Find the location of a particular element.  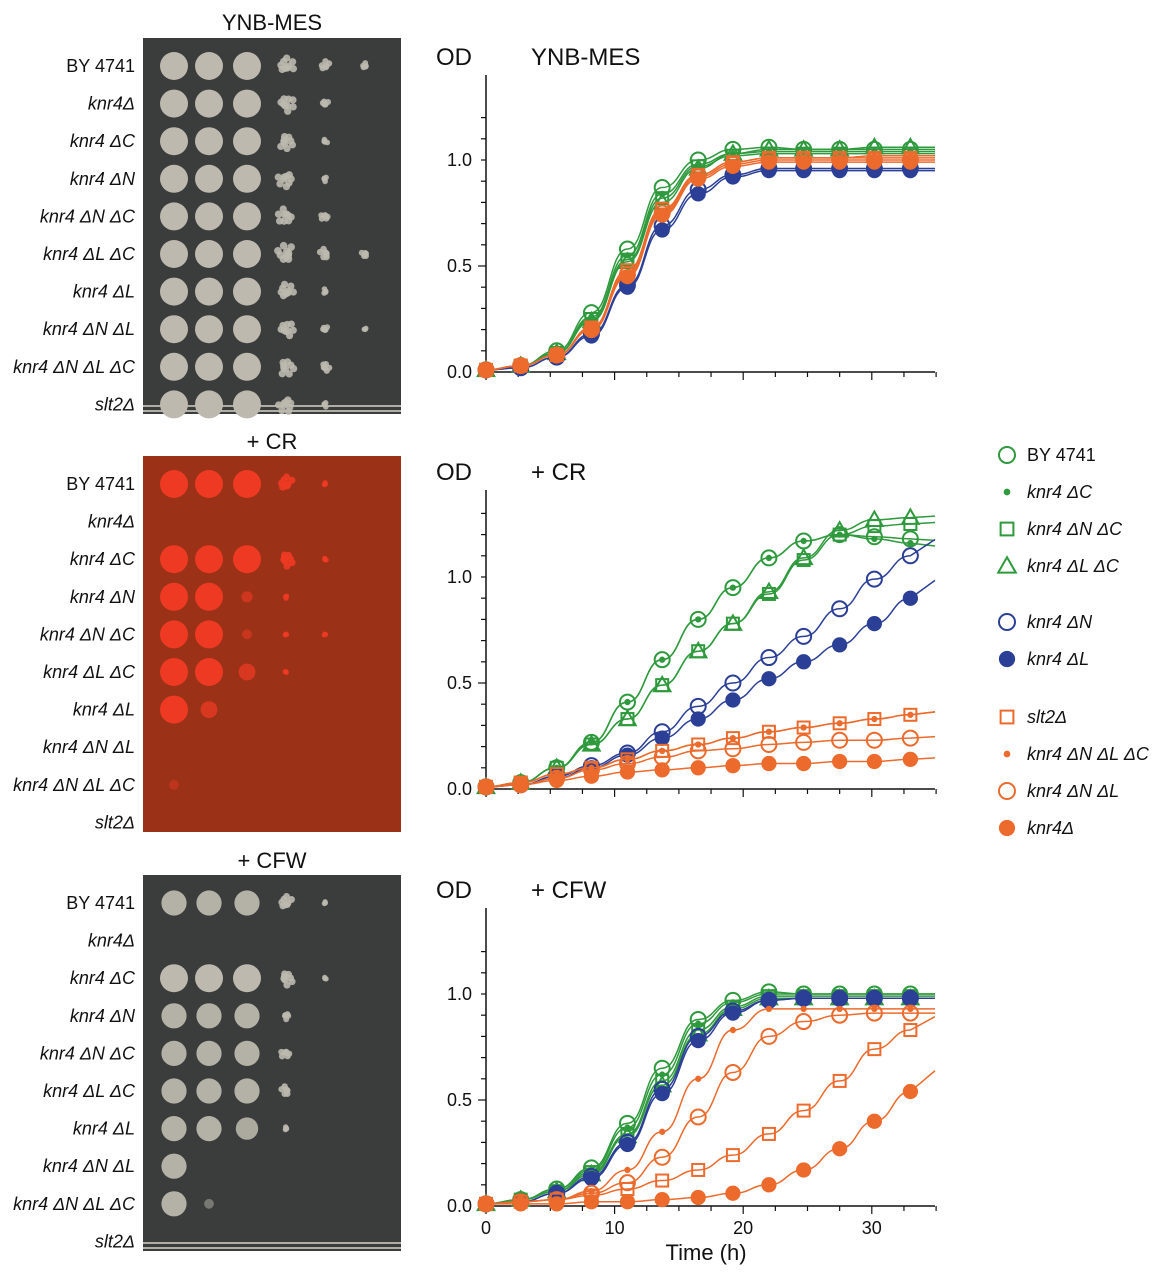

strain-label: knr4 ΔL ΔC is located at coordinates (89, 1091).